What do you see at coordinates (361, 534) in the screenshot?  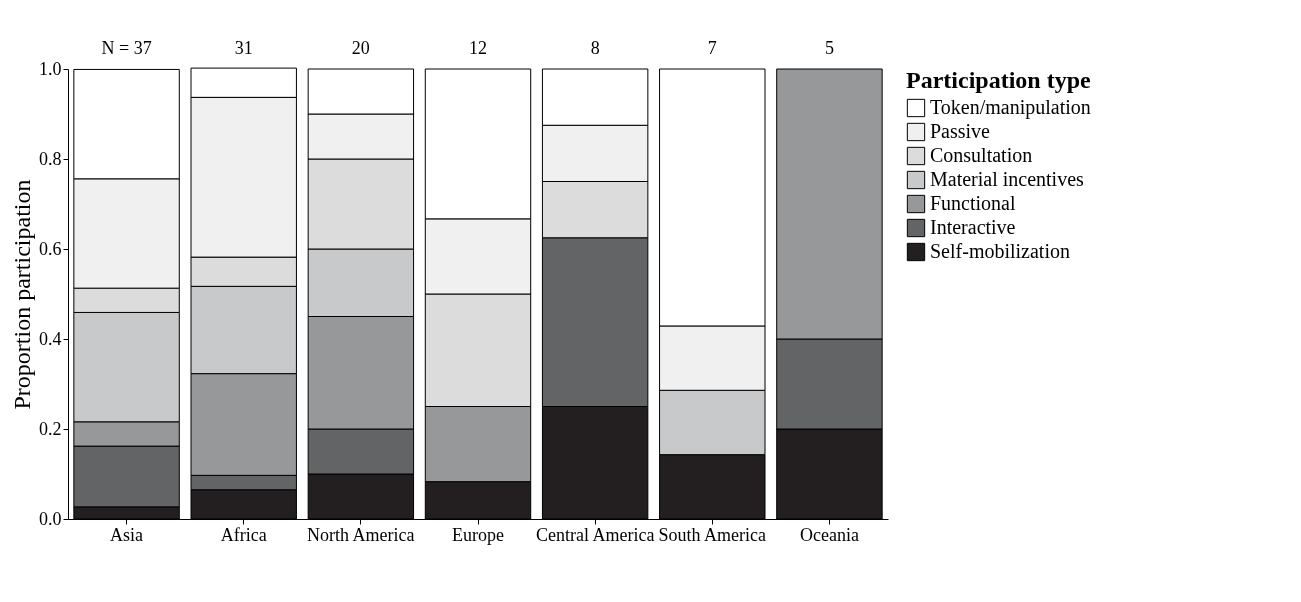 I see `x-tick-label: North America` at bounding box center [361, 534].